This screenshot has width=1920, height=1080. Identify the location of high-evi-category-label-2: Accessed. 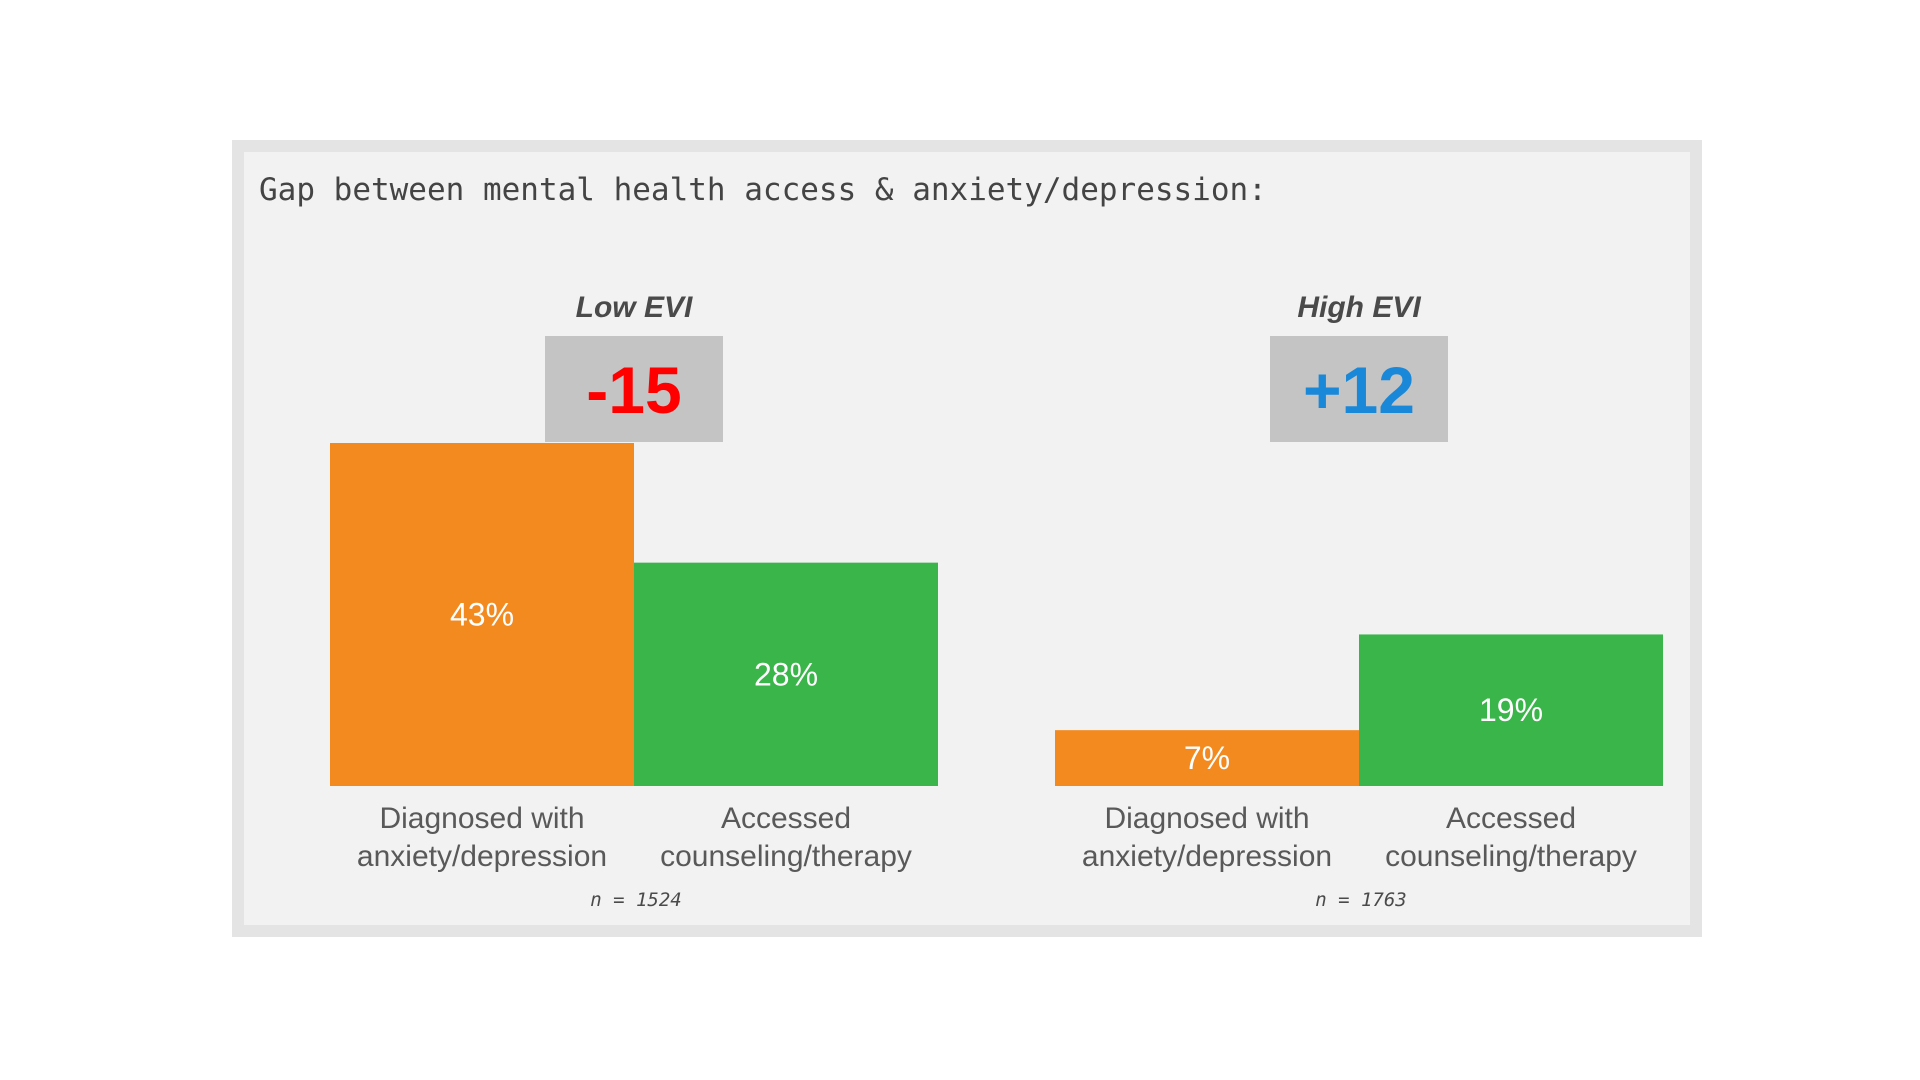
(1511, 818).